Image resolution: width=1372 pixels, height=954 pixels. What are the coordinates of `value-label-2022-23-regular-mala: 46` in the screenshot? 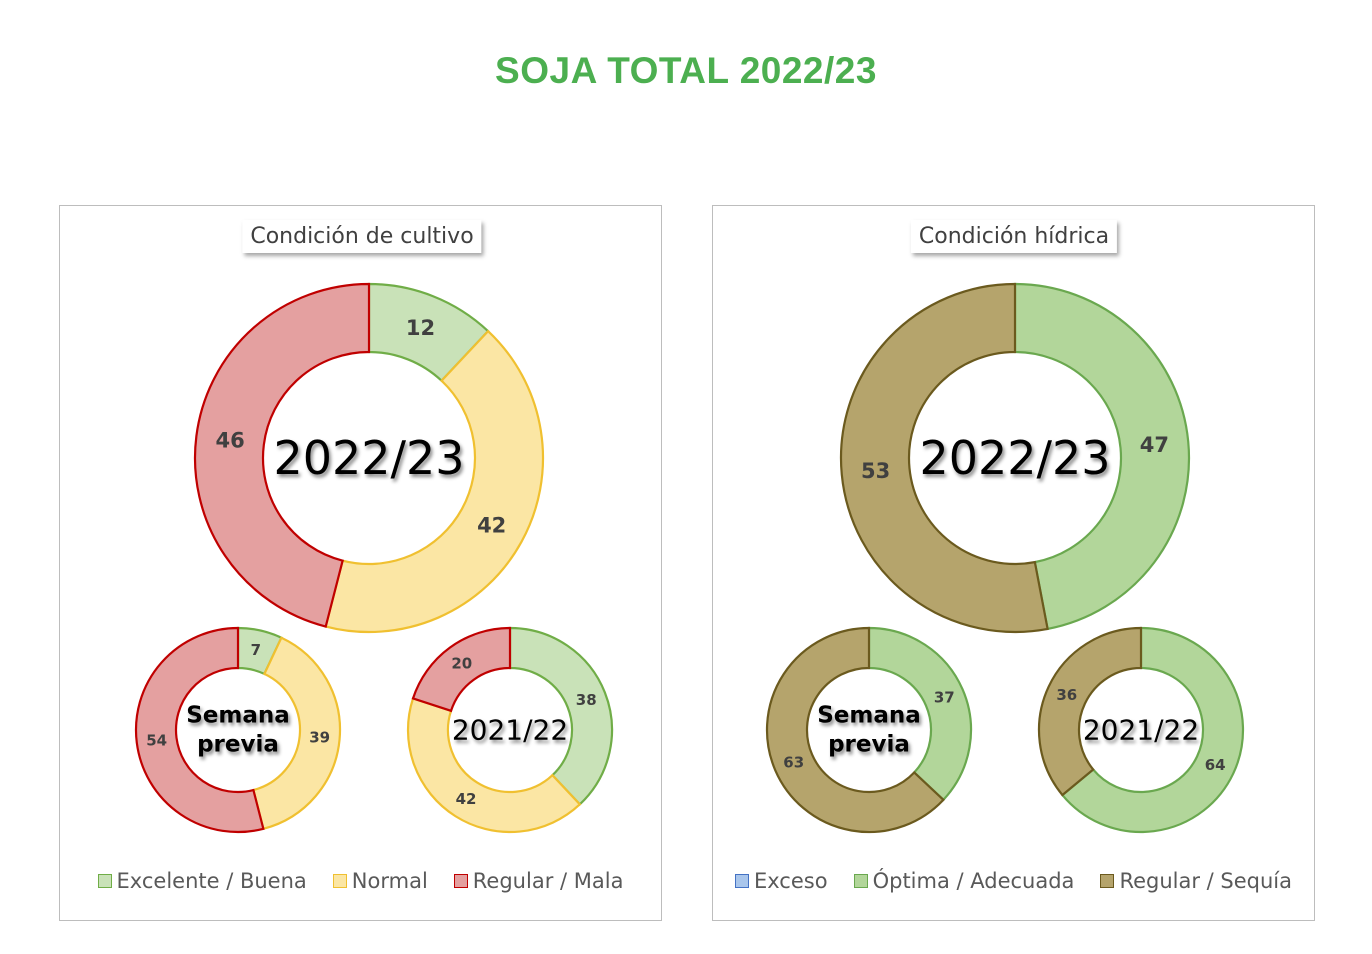 It's located at (229, 440).